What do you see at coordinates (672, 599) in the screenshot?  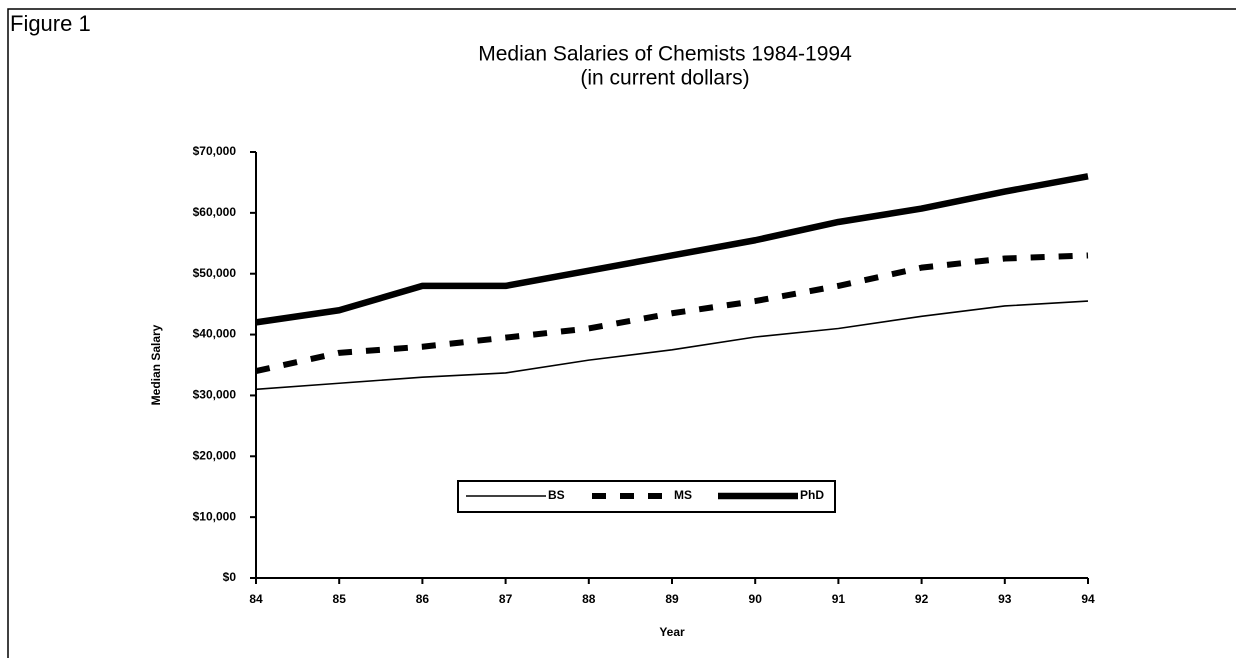 I see `x-tick-label: 89` at bounding box center [672, 599].